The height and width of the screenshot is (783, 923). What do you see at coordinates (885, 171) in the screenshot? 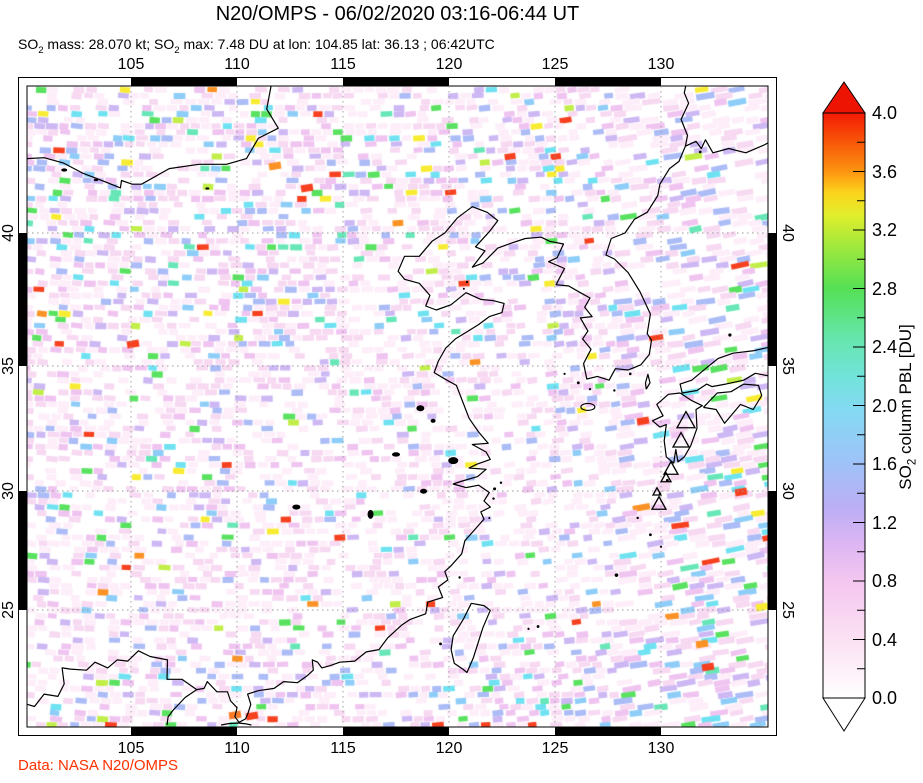
I see `colorbar-tick-label: 3.6` at bounding box center [885, 171].